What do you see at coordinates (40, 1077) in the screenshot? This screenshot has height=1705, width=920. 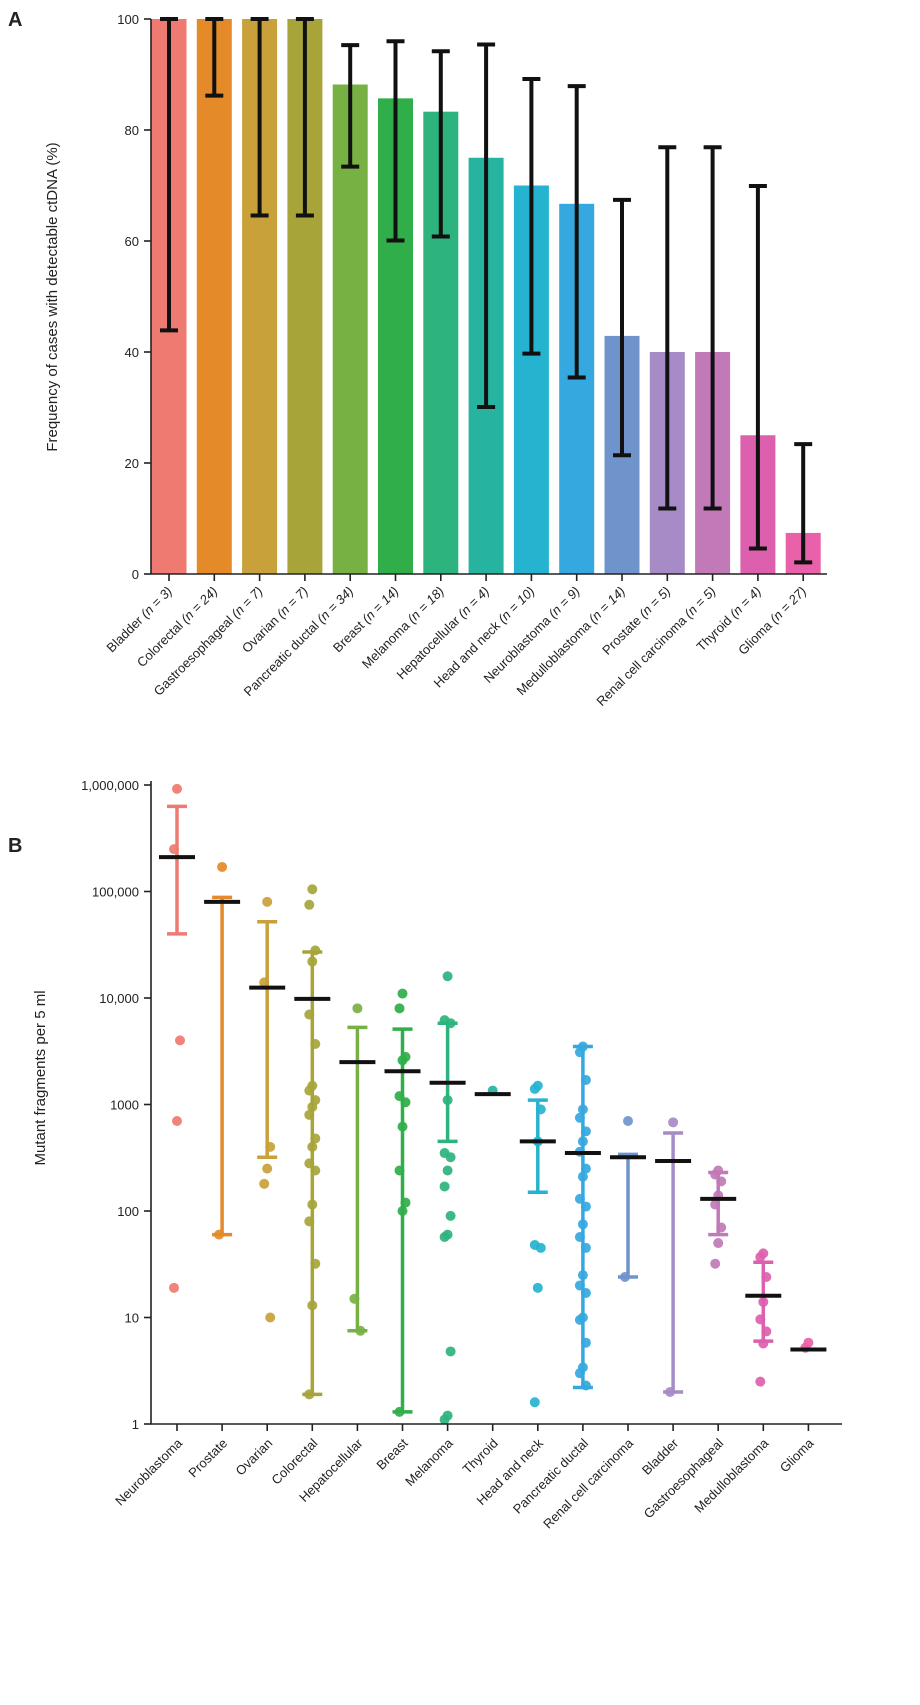 I see `panel-b-y-axis-title: Mutant fragments per 5 ml` at bounding box center [40, 1077].